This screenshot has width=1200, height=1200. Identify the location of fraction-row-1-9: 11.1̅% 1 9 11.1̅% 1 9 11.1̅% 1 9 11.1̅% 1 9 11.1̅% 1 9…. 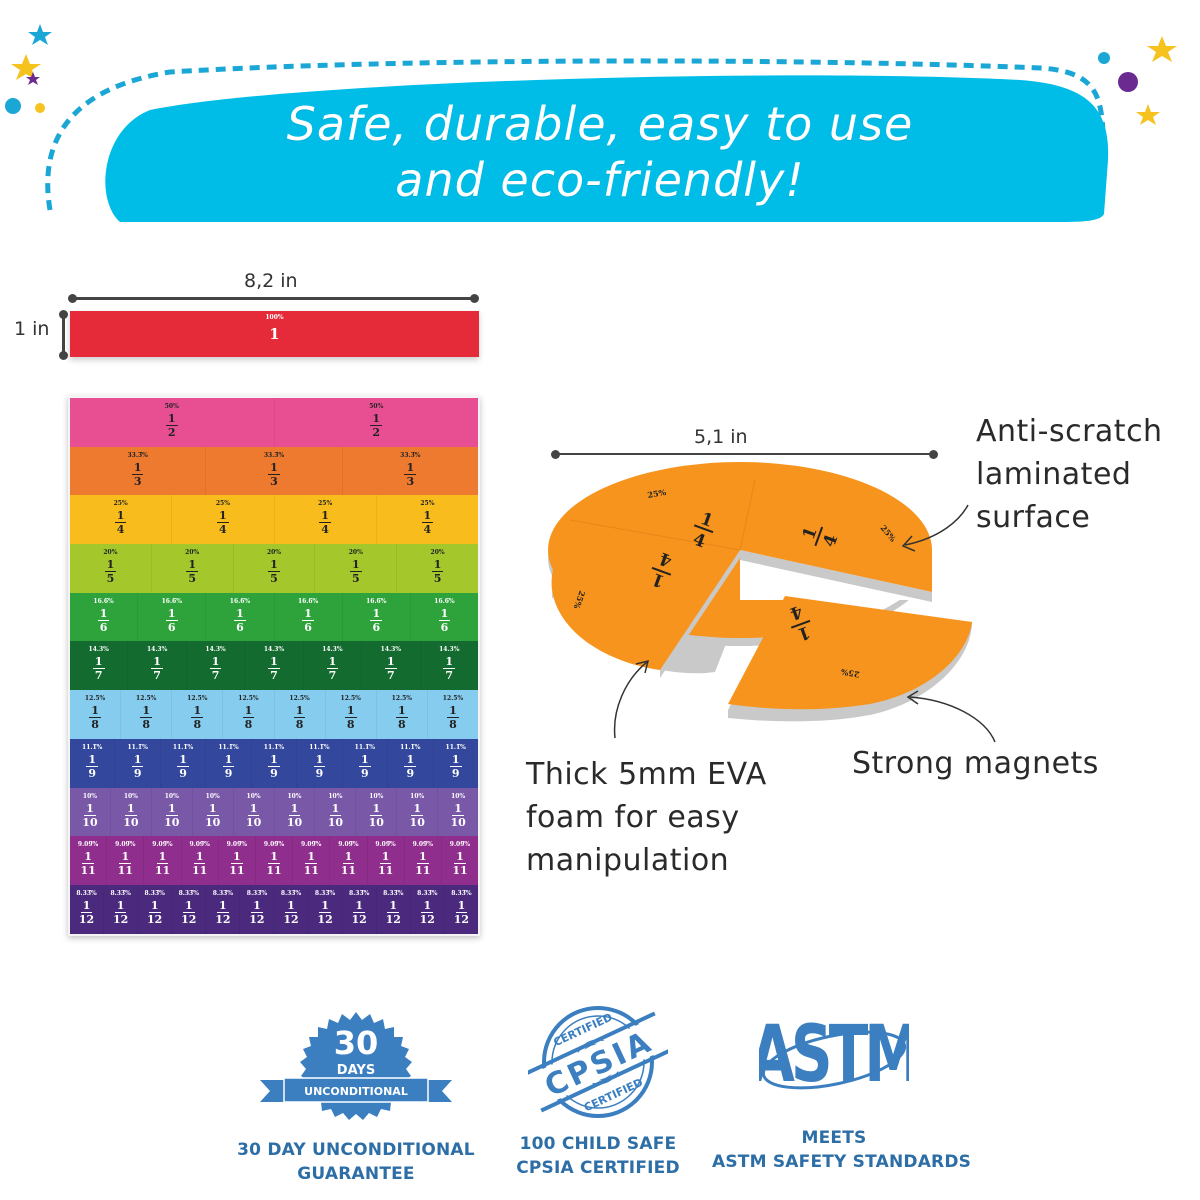
(274, 763).